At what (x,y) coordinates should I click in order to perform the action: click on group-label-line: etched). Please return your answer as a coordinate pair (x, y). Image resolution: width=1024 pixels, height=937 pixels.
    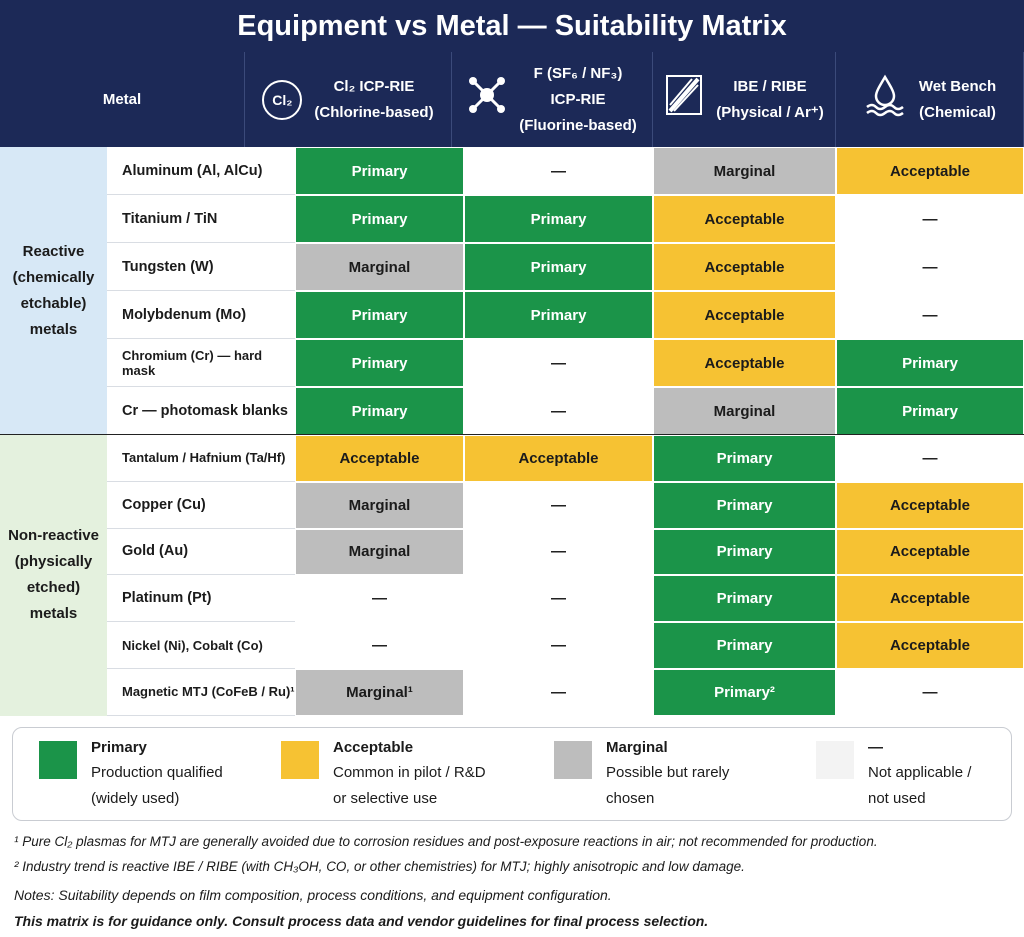
    Looking at the image, I should click on (53, 588).